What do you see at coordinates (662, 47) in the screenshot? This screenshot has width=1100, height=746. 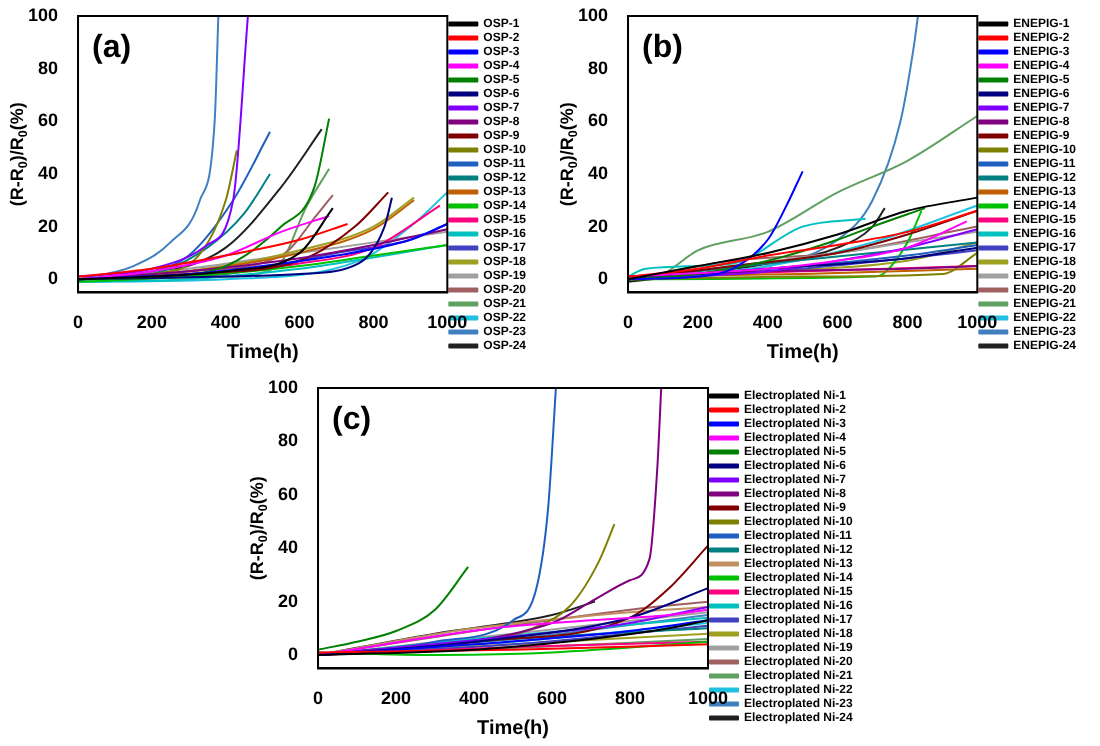 I see `annotation: (b)` at bounding box center [662, 47].